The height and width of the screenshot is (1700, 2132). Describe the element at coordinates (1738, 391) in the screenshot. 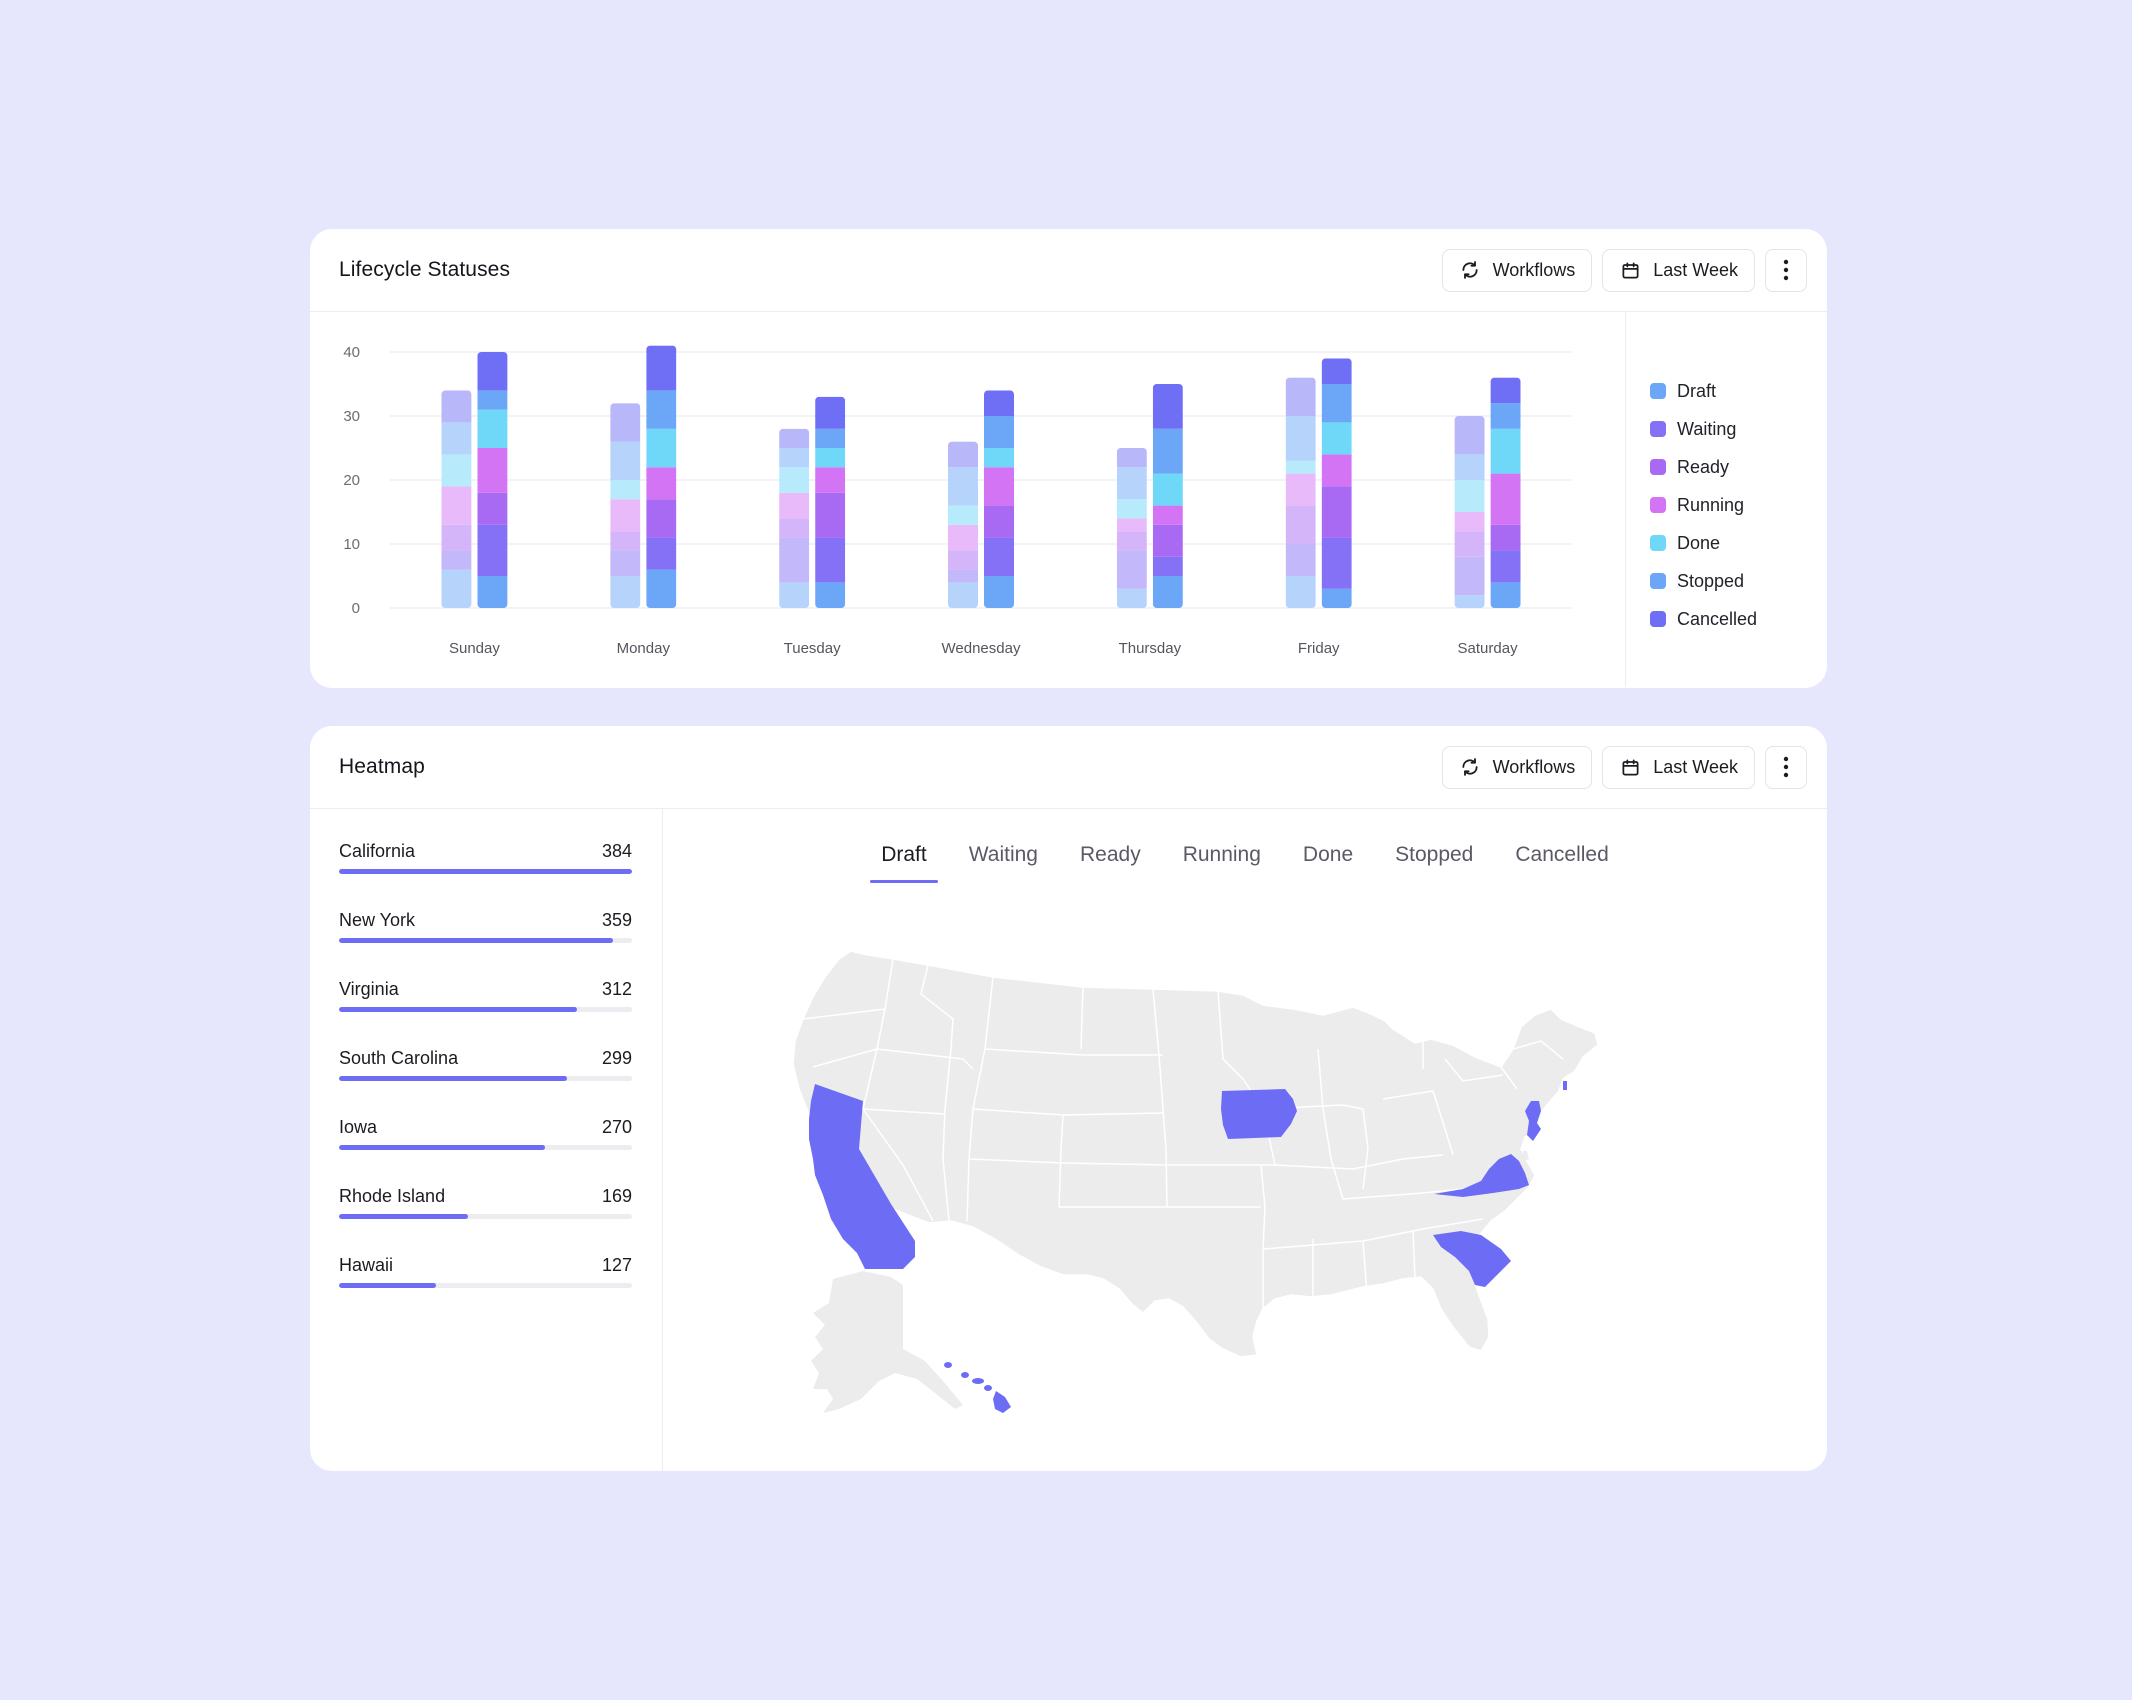

I see `legend-item-draft: Draft` at that location.